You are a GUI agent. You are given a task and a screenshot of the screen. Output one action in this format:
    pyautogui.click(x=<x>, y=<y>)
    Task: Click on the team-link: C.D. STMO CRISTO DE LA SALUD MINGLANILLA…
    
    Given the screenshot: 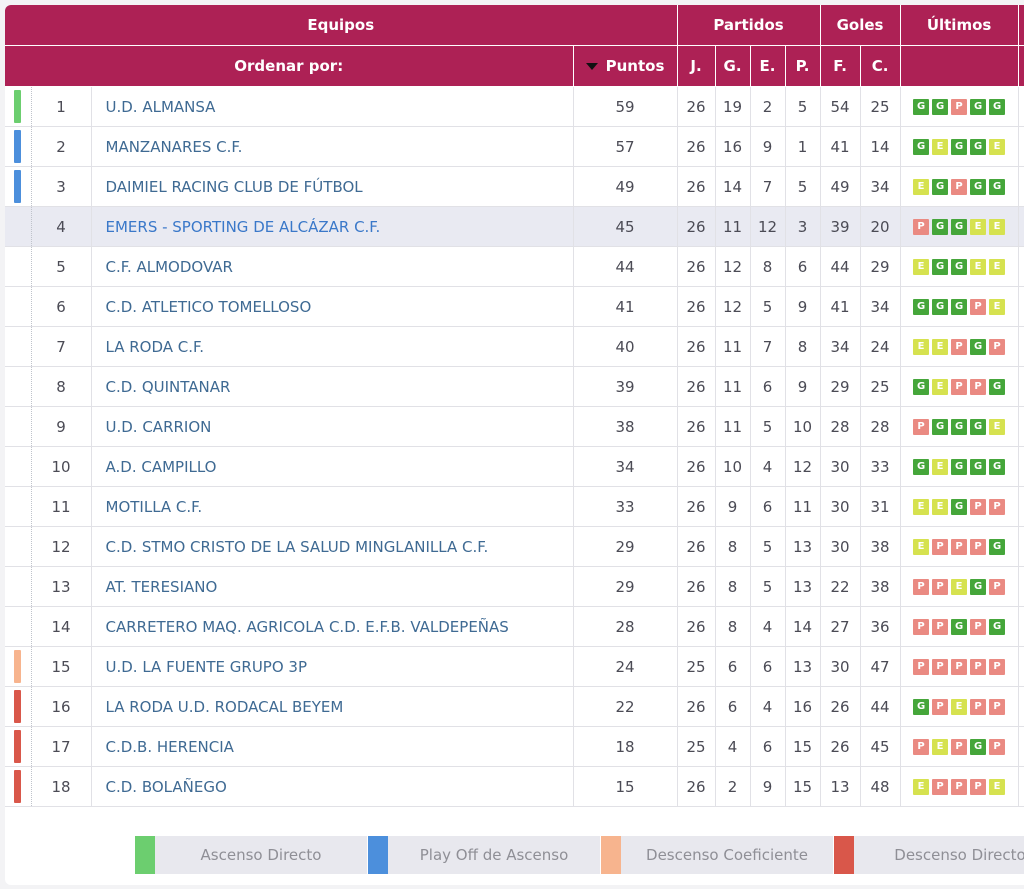 What is the action you would take?
    pyautogui.click(x=332, y=546)
    